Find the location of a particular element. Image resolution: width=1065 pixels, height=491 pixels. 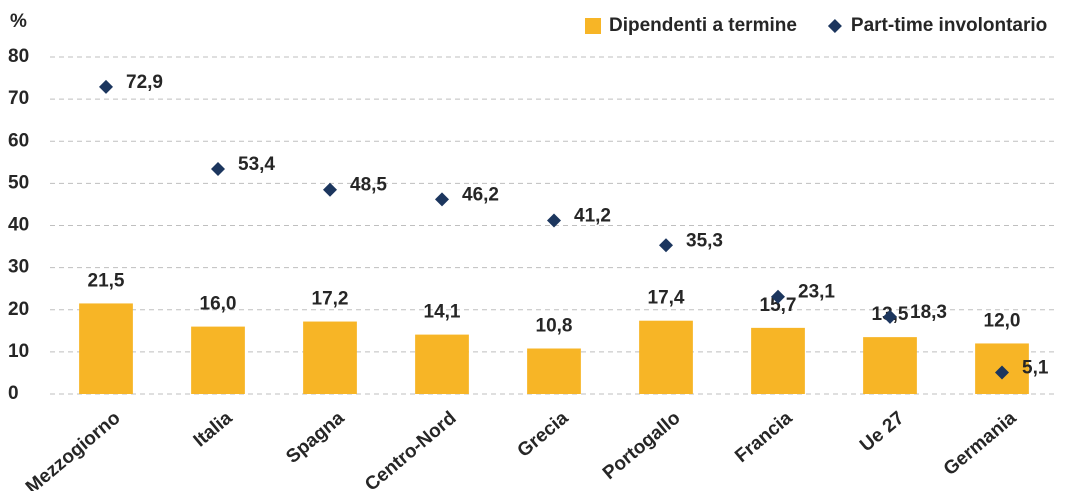

bar-value-label: 17,2 is located at coordinates (330, 299).